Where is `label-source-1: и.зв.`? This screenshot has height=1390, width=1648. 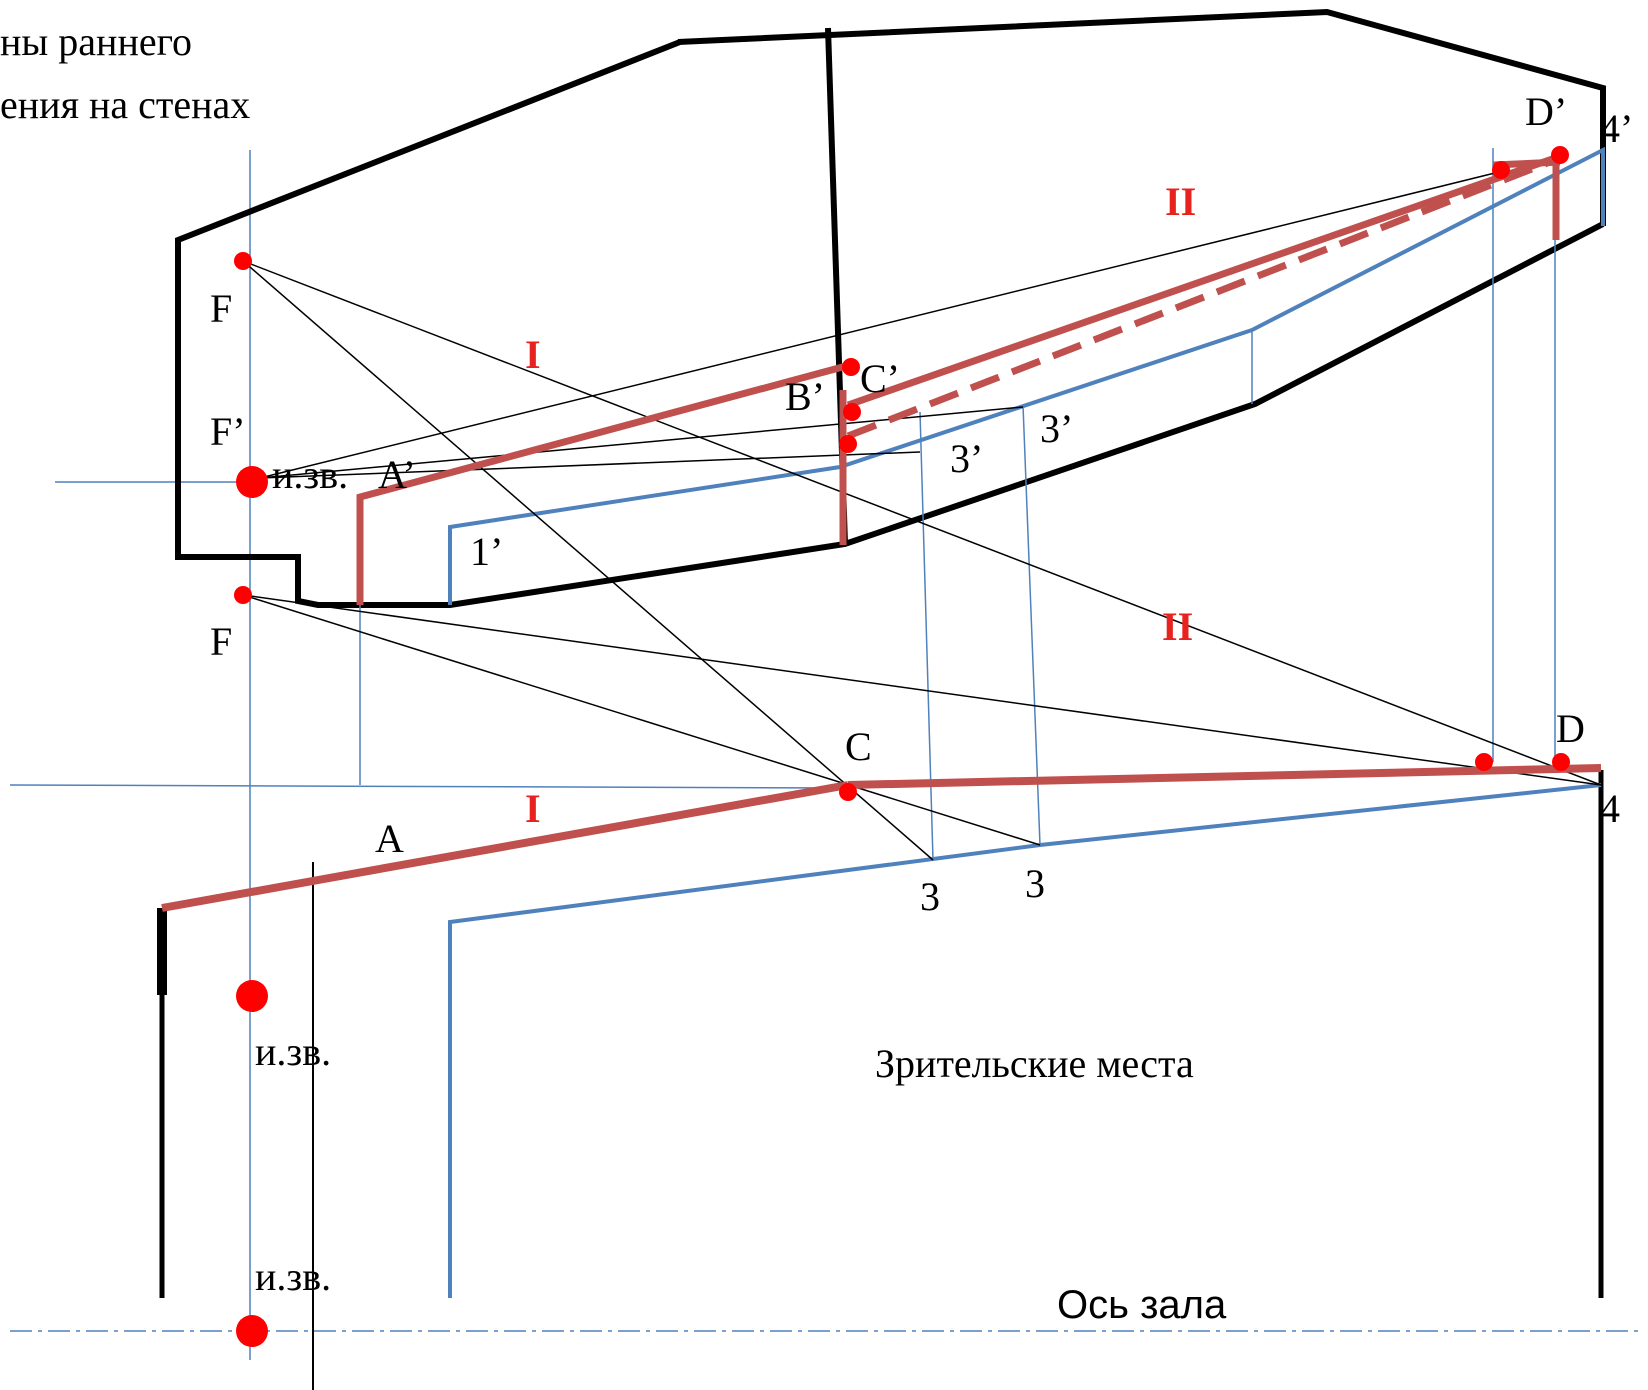 label-source-1: и.зв. is located at coordinates (293, 1051).